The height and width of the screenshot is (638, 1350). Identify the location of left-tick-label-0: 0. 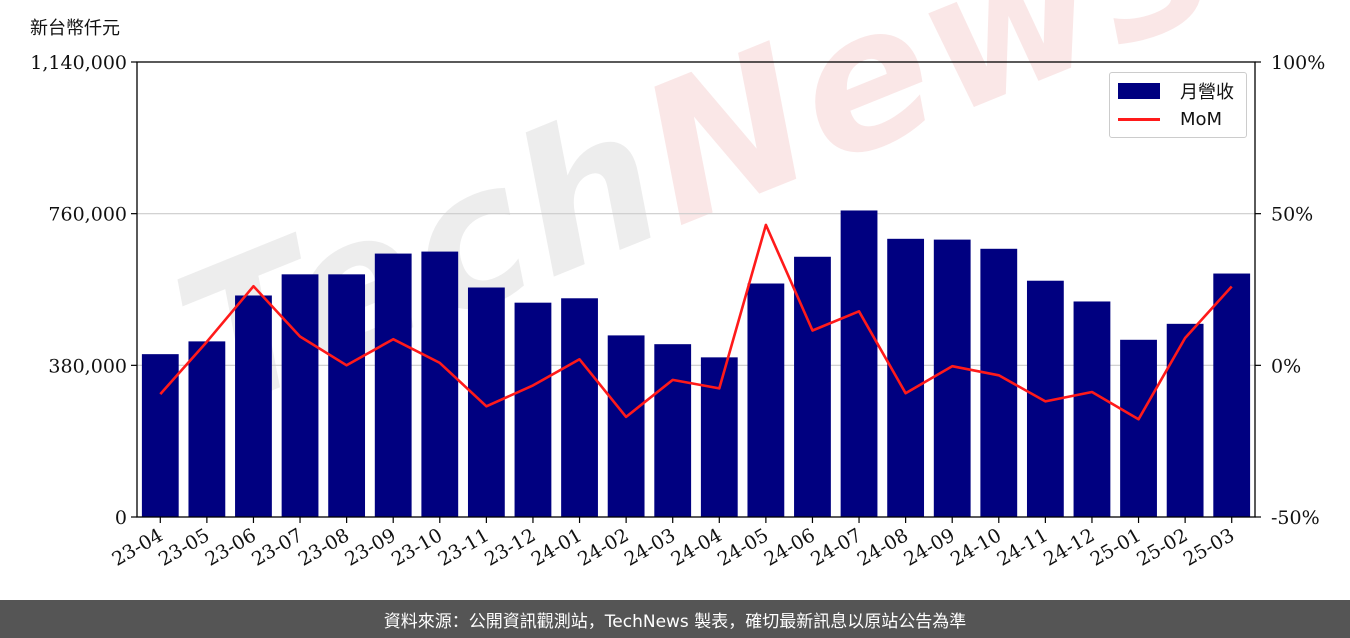
(121, 518).